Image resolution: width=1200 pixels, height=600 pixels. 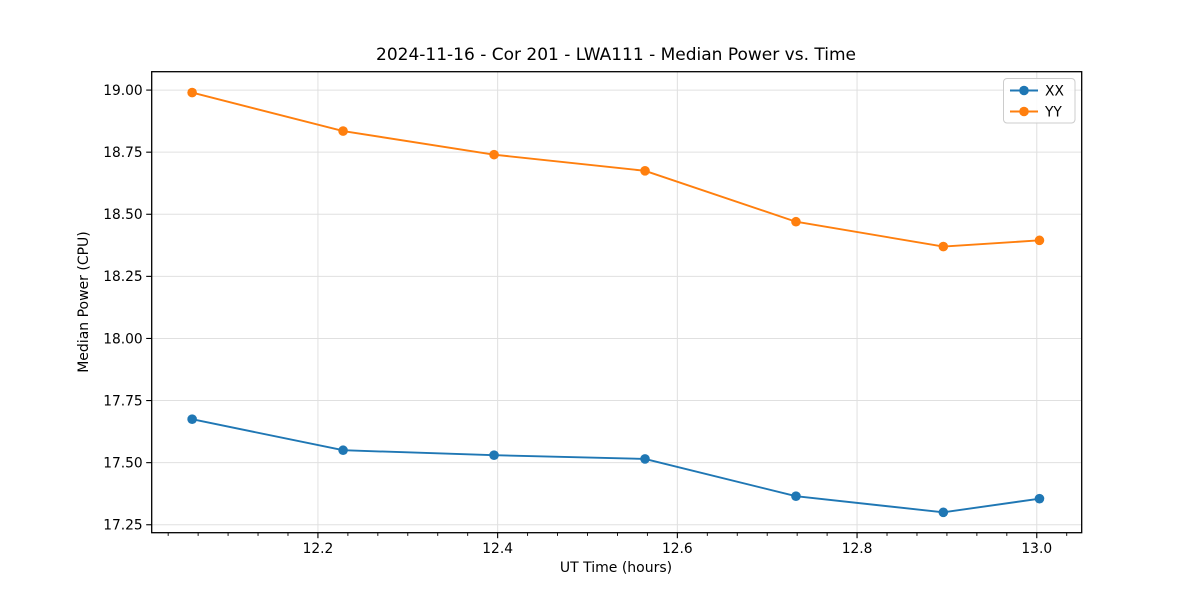 I want to click on y-axis: 17.25 17.50 17.75 18.00 18.25 18.50 18.75 19.00, so click(x=127, y=308).